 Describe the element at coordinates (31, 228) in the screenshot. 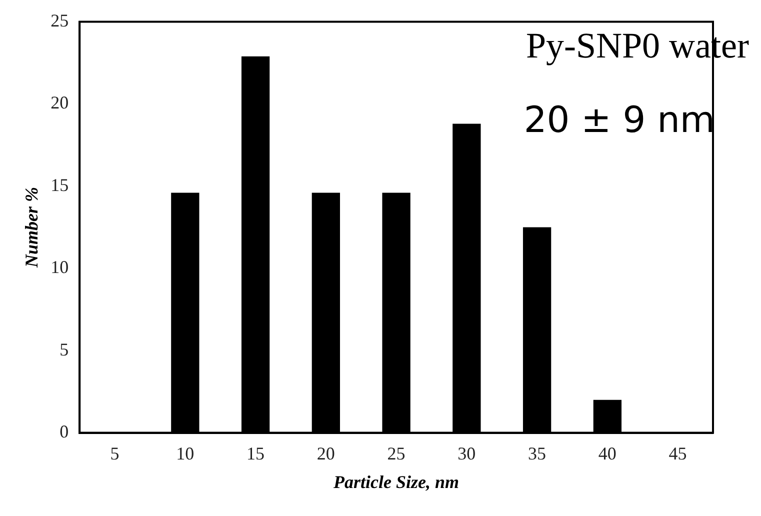

I see `y-axis-title: Number %` at that location.